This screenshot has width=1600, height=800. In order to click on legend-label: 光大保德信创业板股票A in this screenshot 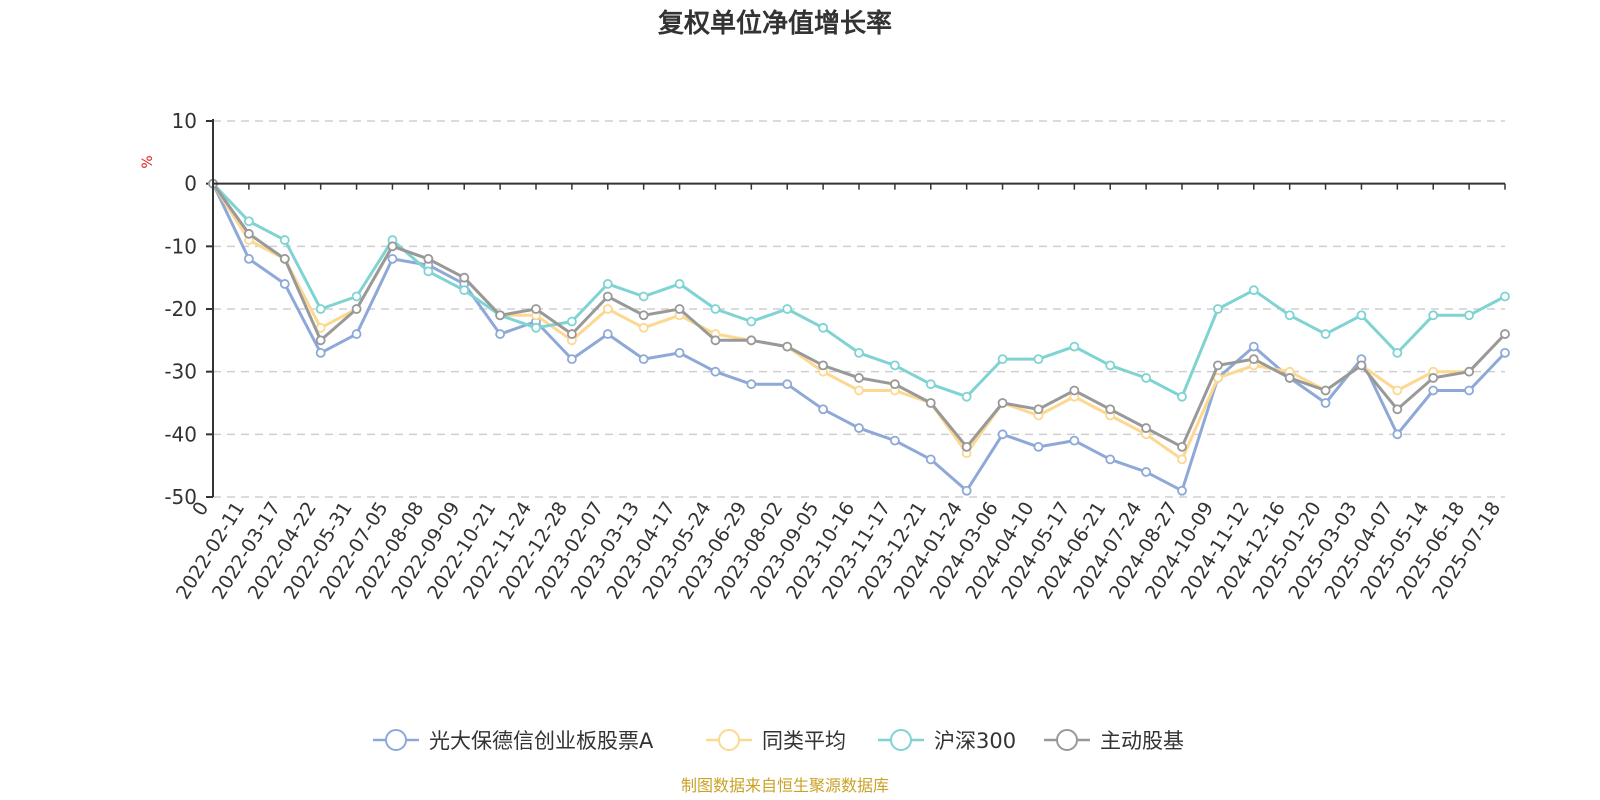, I will do `click(541, 741)`.